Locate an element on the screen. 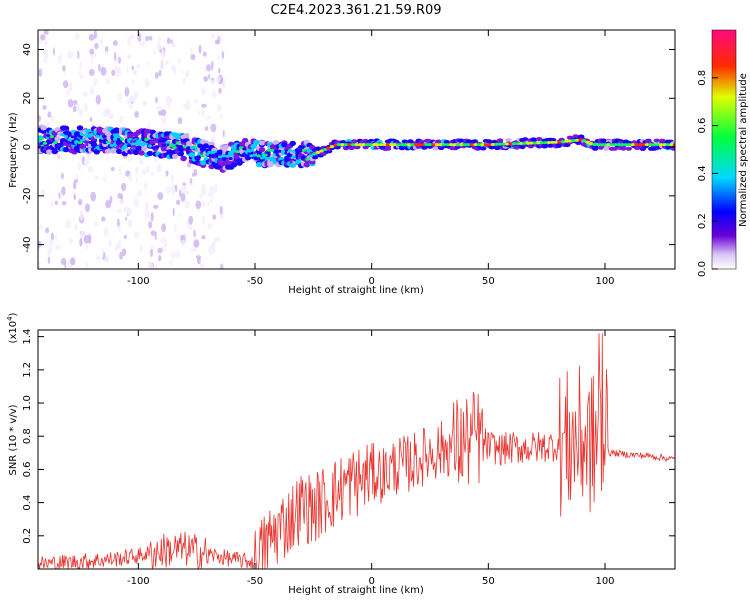 This screenshot has height=600, width=750. svg-text: (x104) is located at coordinates (12, 327).